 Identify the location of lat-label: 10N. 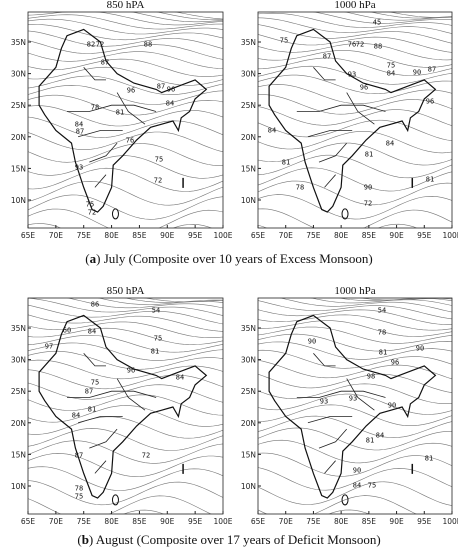
(18, 200).